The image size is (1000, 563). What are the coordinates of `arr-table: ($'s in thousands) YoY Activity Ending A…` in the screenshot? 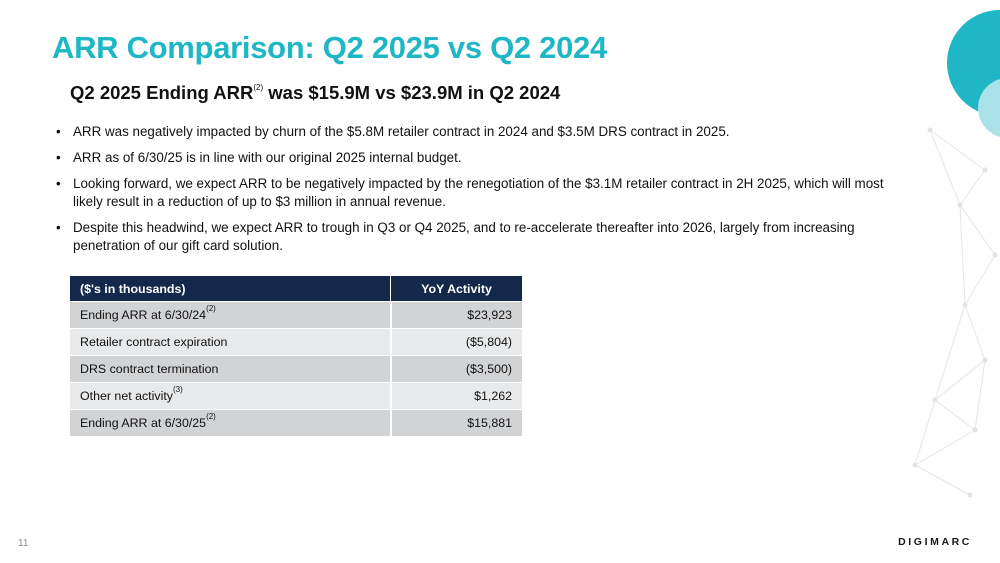 It's located at (296, 356).